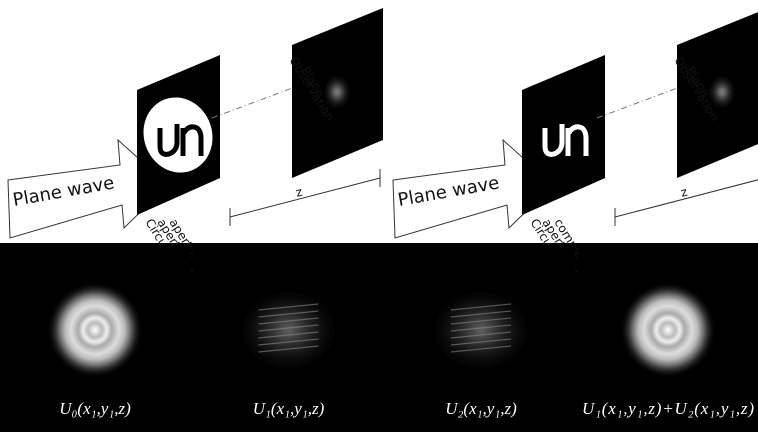 The width and height of the screenshot is (758, 432). I want to click on result-panel: U₂(x₁,y₁,z), so click(481, 338).